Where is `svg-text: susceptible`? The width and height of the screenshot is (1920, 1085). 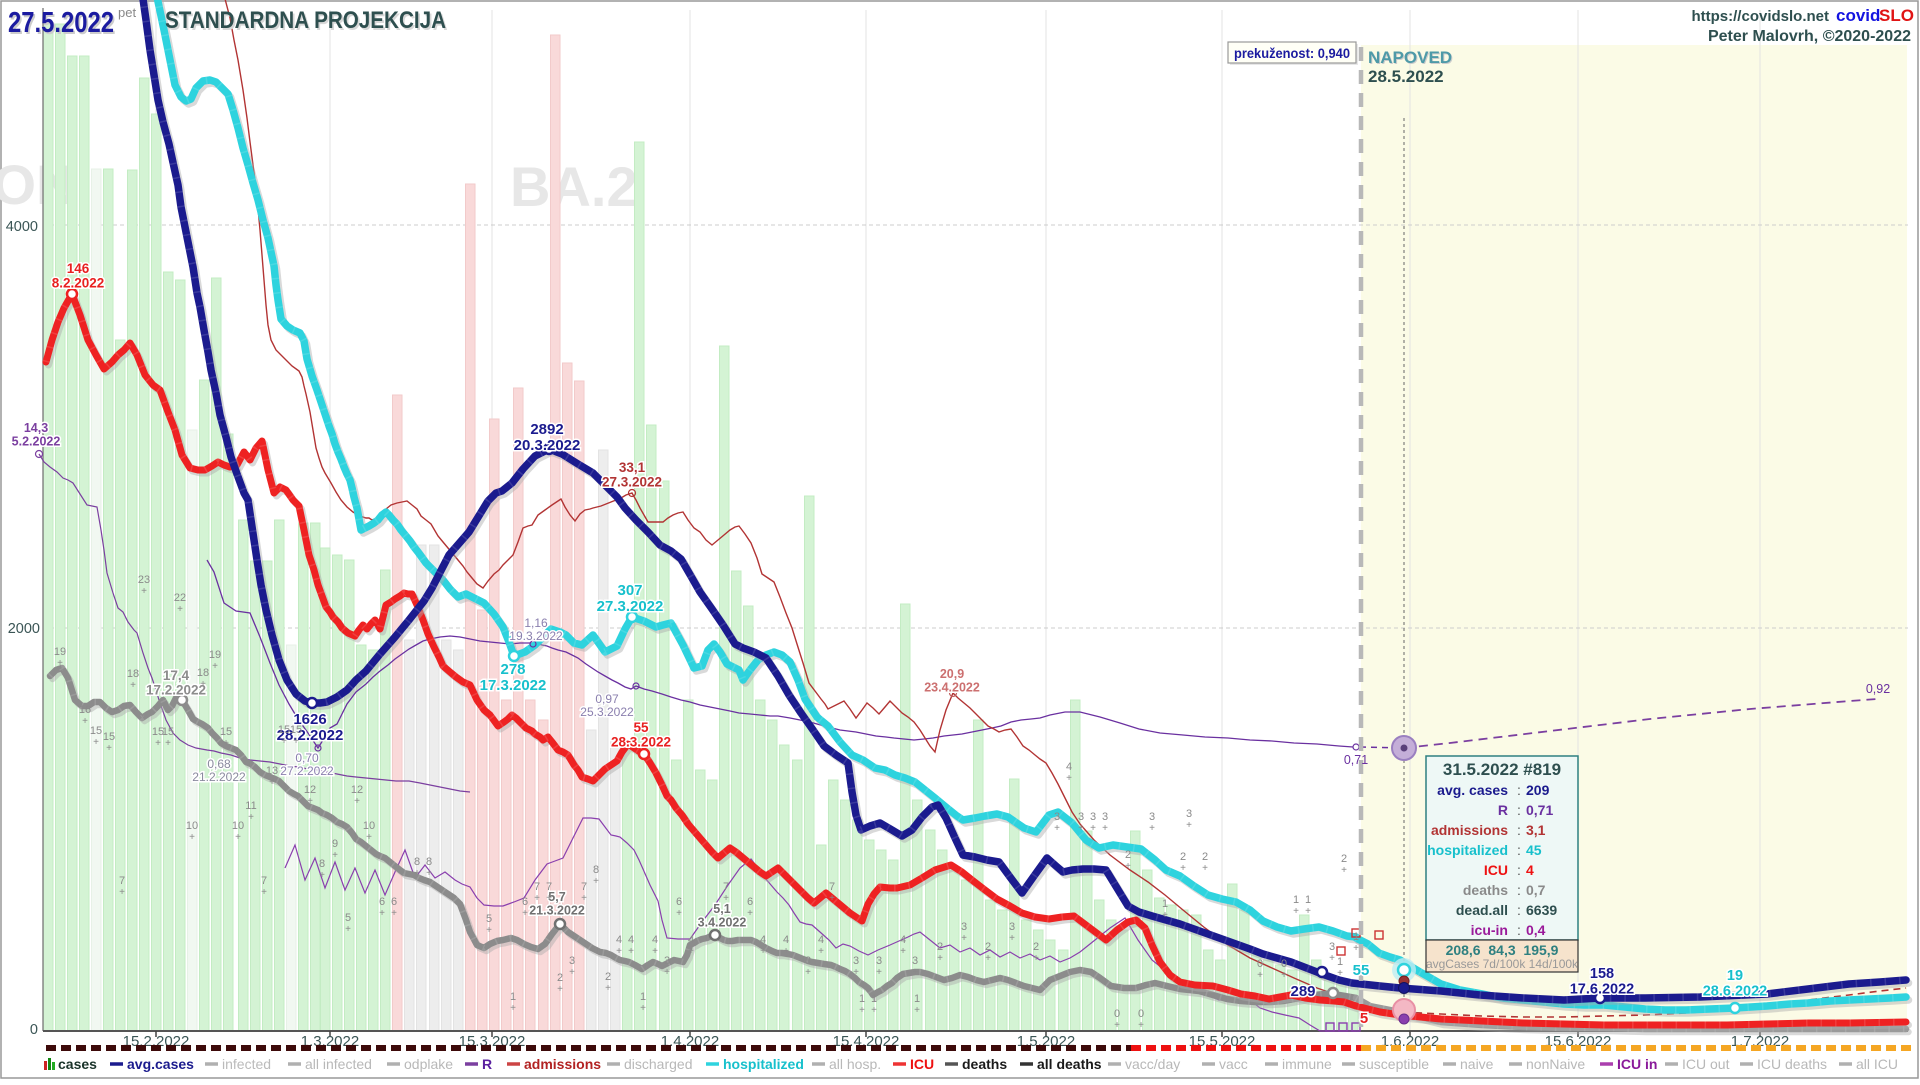
svg-text: susceptible is located at coordinates (1394, 1064).